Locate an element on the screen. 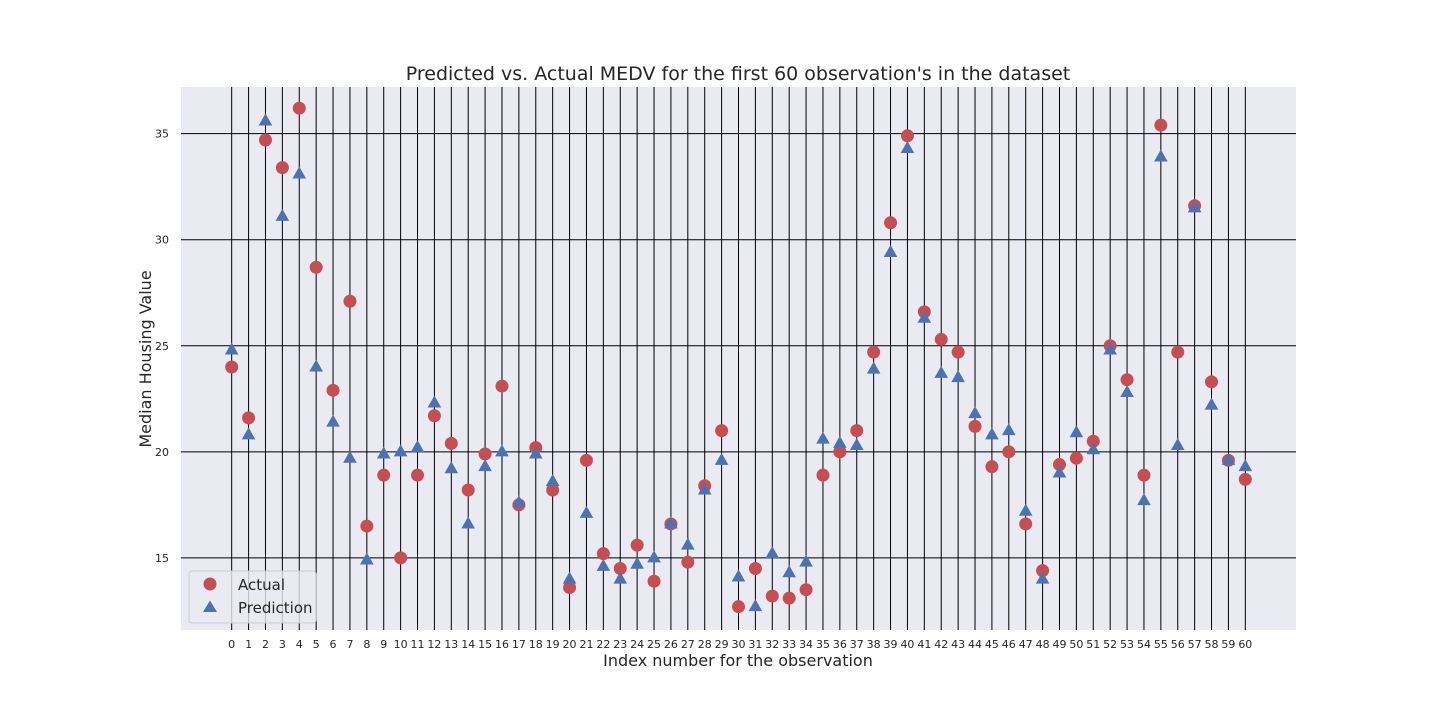 The image size is (1440, 720). x-tick-label: 12 is located at coordinates (434, 644).